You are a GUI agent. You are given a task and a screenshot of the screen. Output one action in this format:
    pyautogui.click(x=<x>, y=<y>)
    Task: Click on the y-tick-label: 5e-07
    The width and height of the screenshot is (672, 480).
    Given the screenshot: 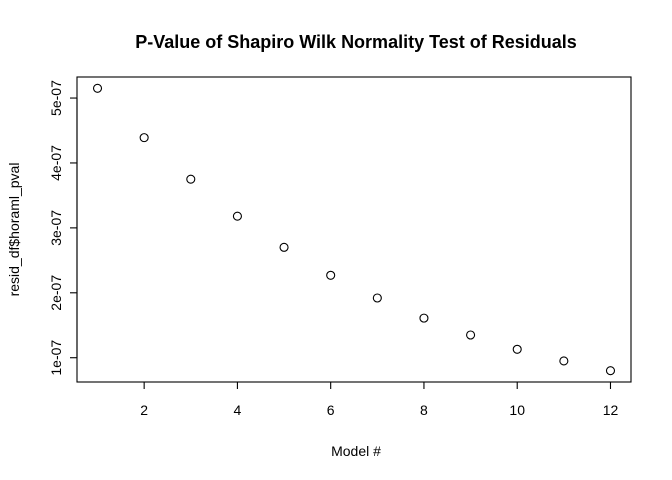 What is the action you would take?
    pyautogui.click(x=56, y=98)
    